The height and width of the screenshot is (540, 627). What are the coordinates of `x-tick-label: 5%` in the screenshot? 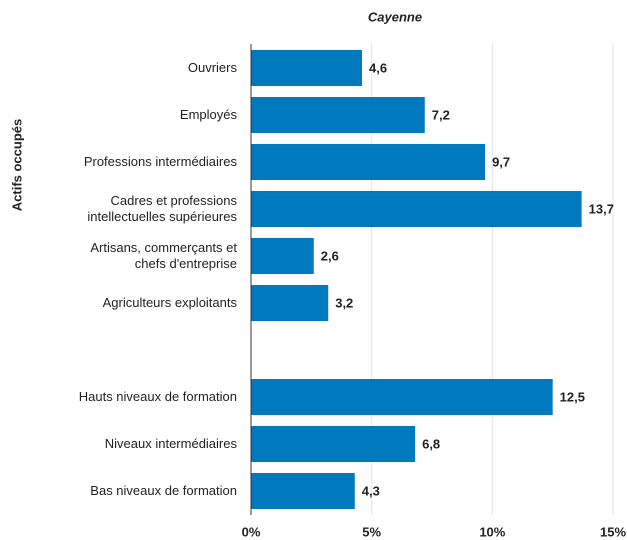 It's located at (371, 531).